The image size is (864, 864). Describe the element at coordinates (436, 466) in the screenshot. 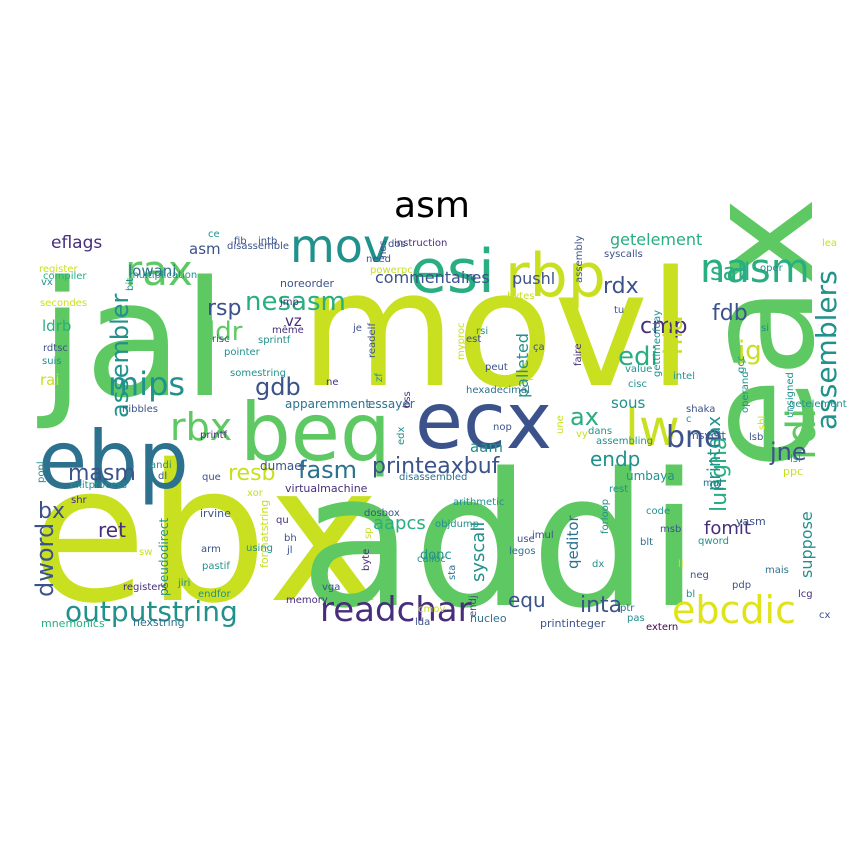

I see `word-printeaxbuf: printeaxbuf` at that location.